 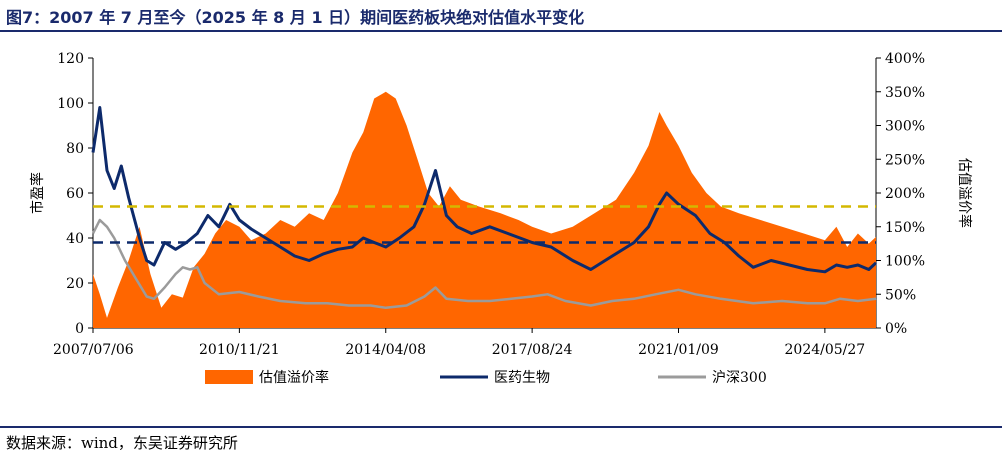 I want to click on x-tick-label: 2021/01/09, so click(x=678, y=350).